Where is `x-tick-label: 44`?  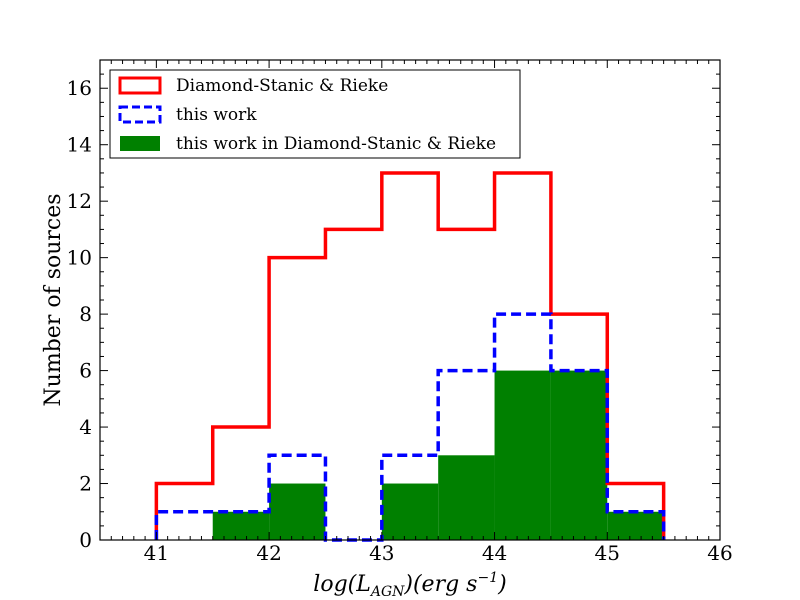 x-tick-label: 44 is located at coordinates (494, 553).